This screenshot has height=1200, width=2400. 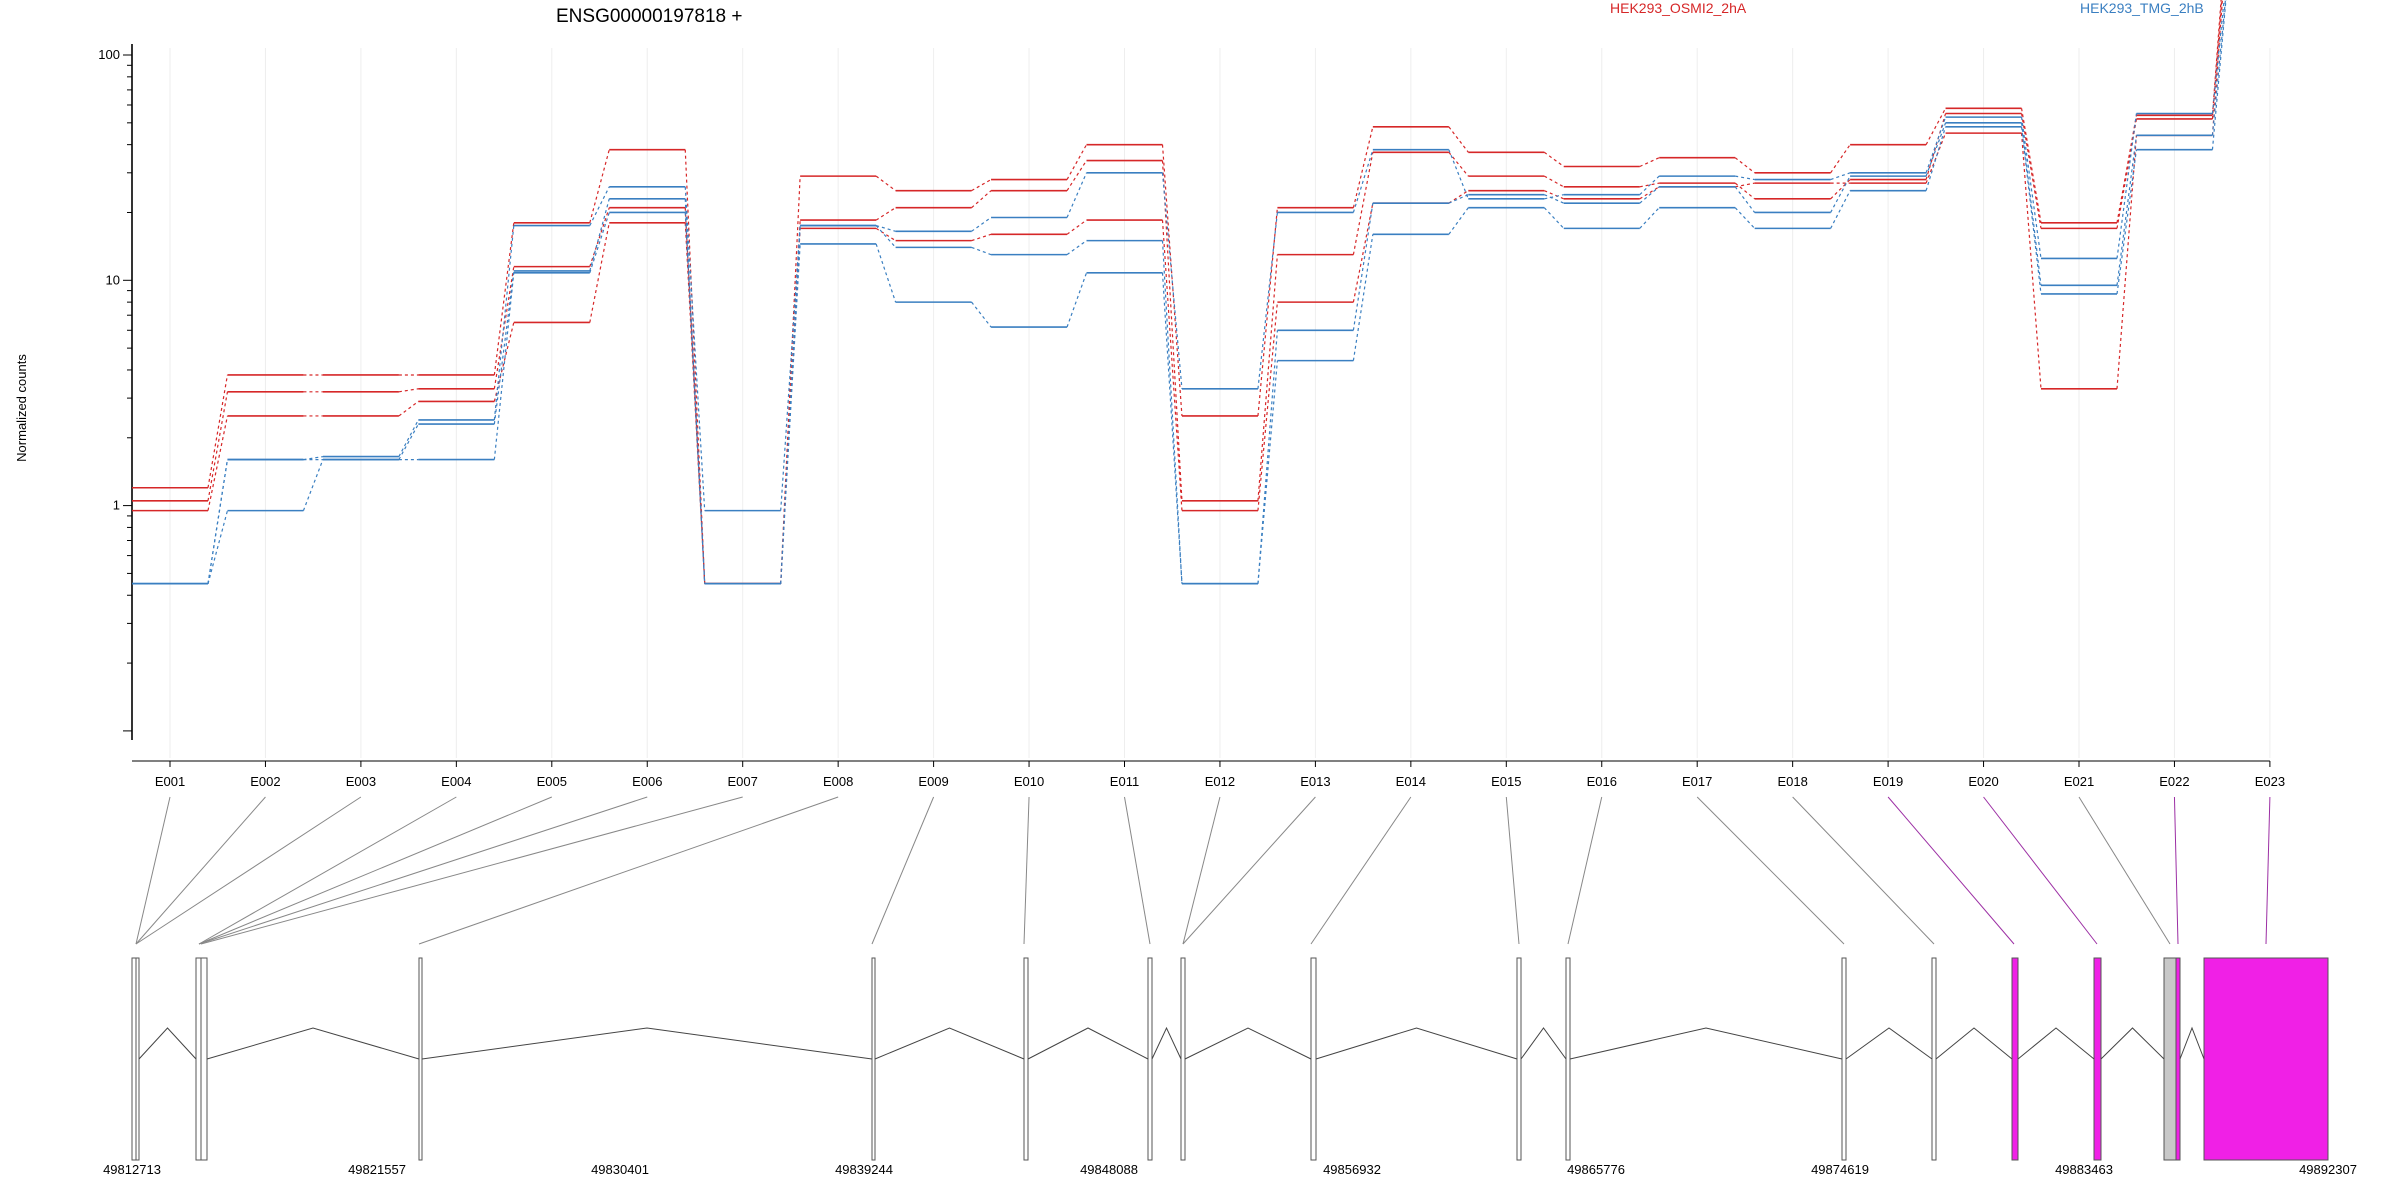 I want to click on x-tick-label: E011, so click(x=1124, y=781).